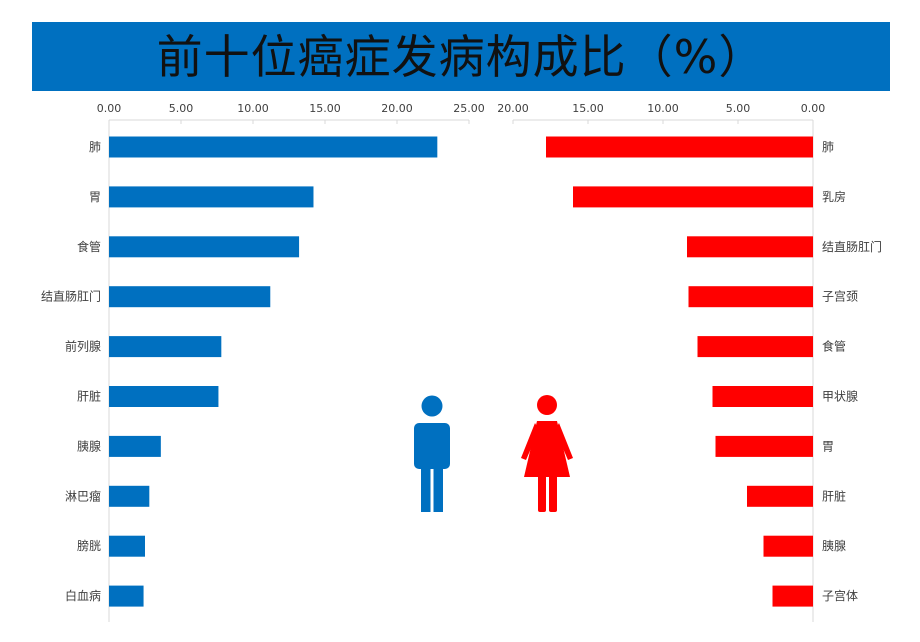 The width and height of the screenshot is (920, 642). I want to click on female-category-label: 肝脏, so click(834, 495).